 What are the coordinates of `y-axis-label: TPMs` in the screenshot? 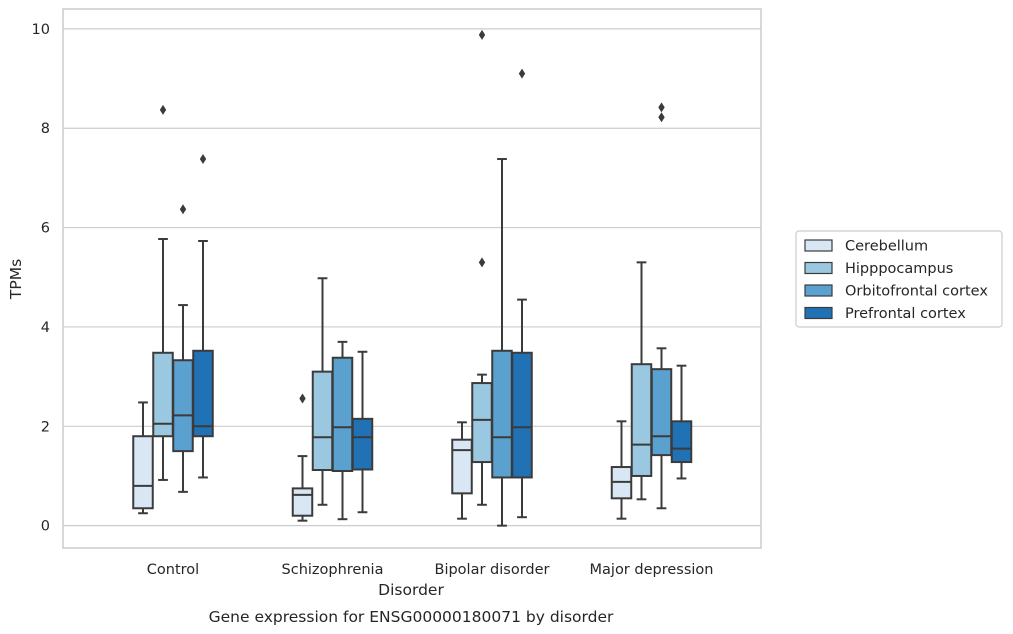 It's located at (16, 279).